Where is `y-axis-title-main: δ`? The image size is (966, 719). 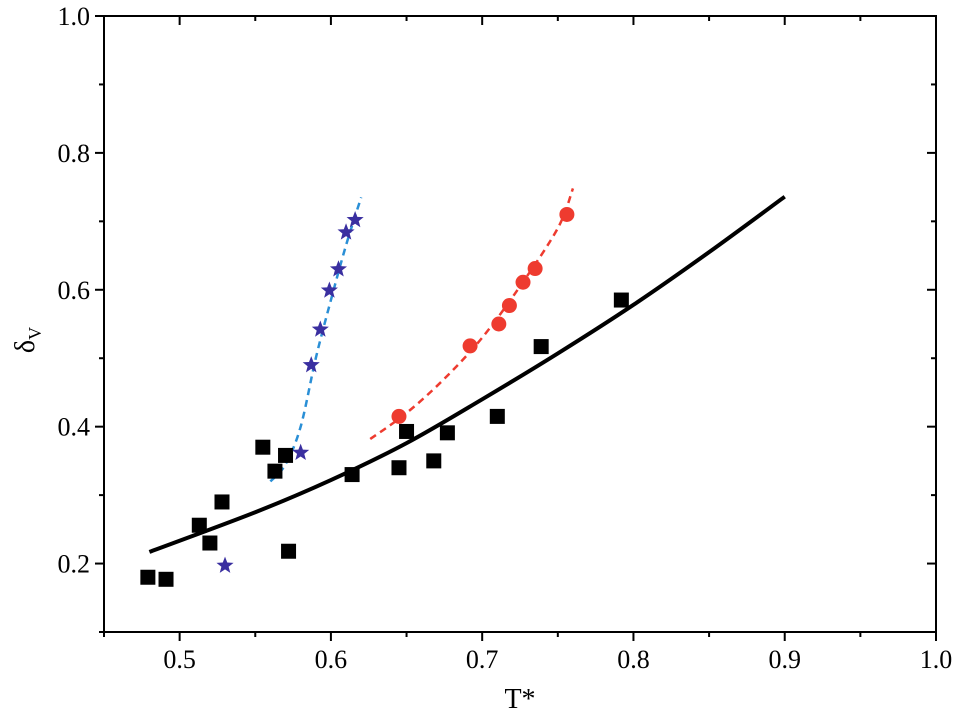 y-axis-title-main: δ is located at coordinates (25, 346).